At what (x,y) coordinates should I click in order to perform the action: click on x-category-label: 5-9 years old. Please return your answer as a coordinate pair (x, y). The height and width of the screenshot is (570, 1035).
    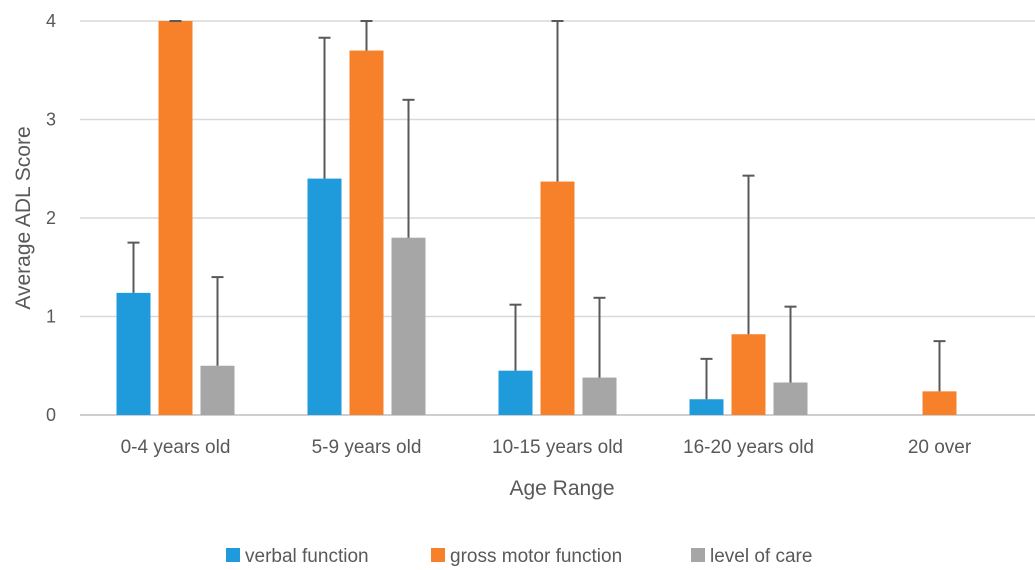
    Looking at the image, I should click on (367, 447).